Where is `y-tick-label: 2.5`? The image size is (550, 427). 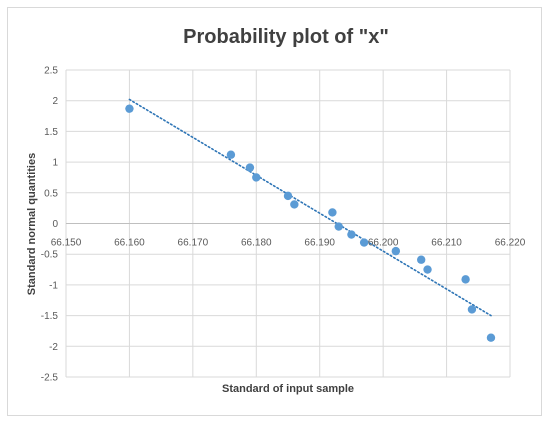 y-tick-label: 2.5 is located at coordinates (51, 71).